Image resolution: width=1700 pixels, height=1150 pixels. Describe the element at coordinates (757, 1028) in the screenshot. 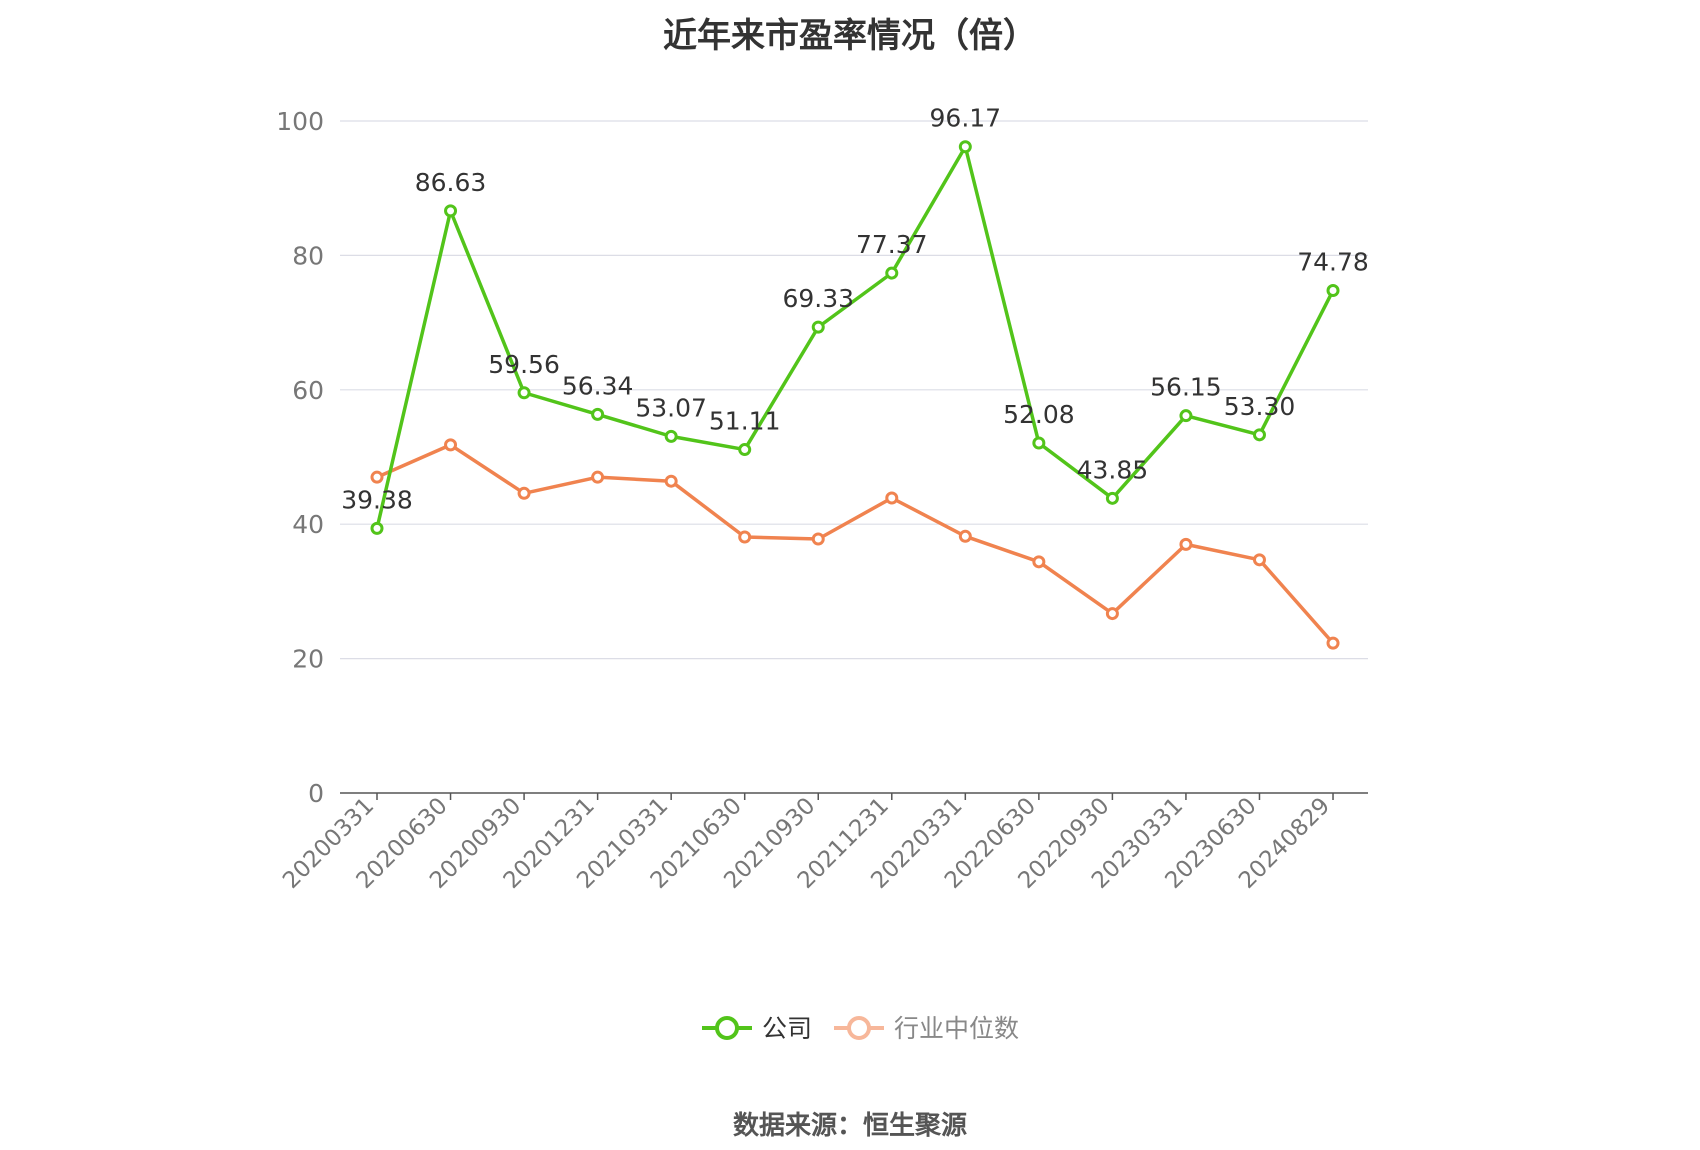

I see `legend-item-company: 公司` at that location.